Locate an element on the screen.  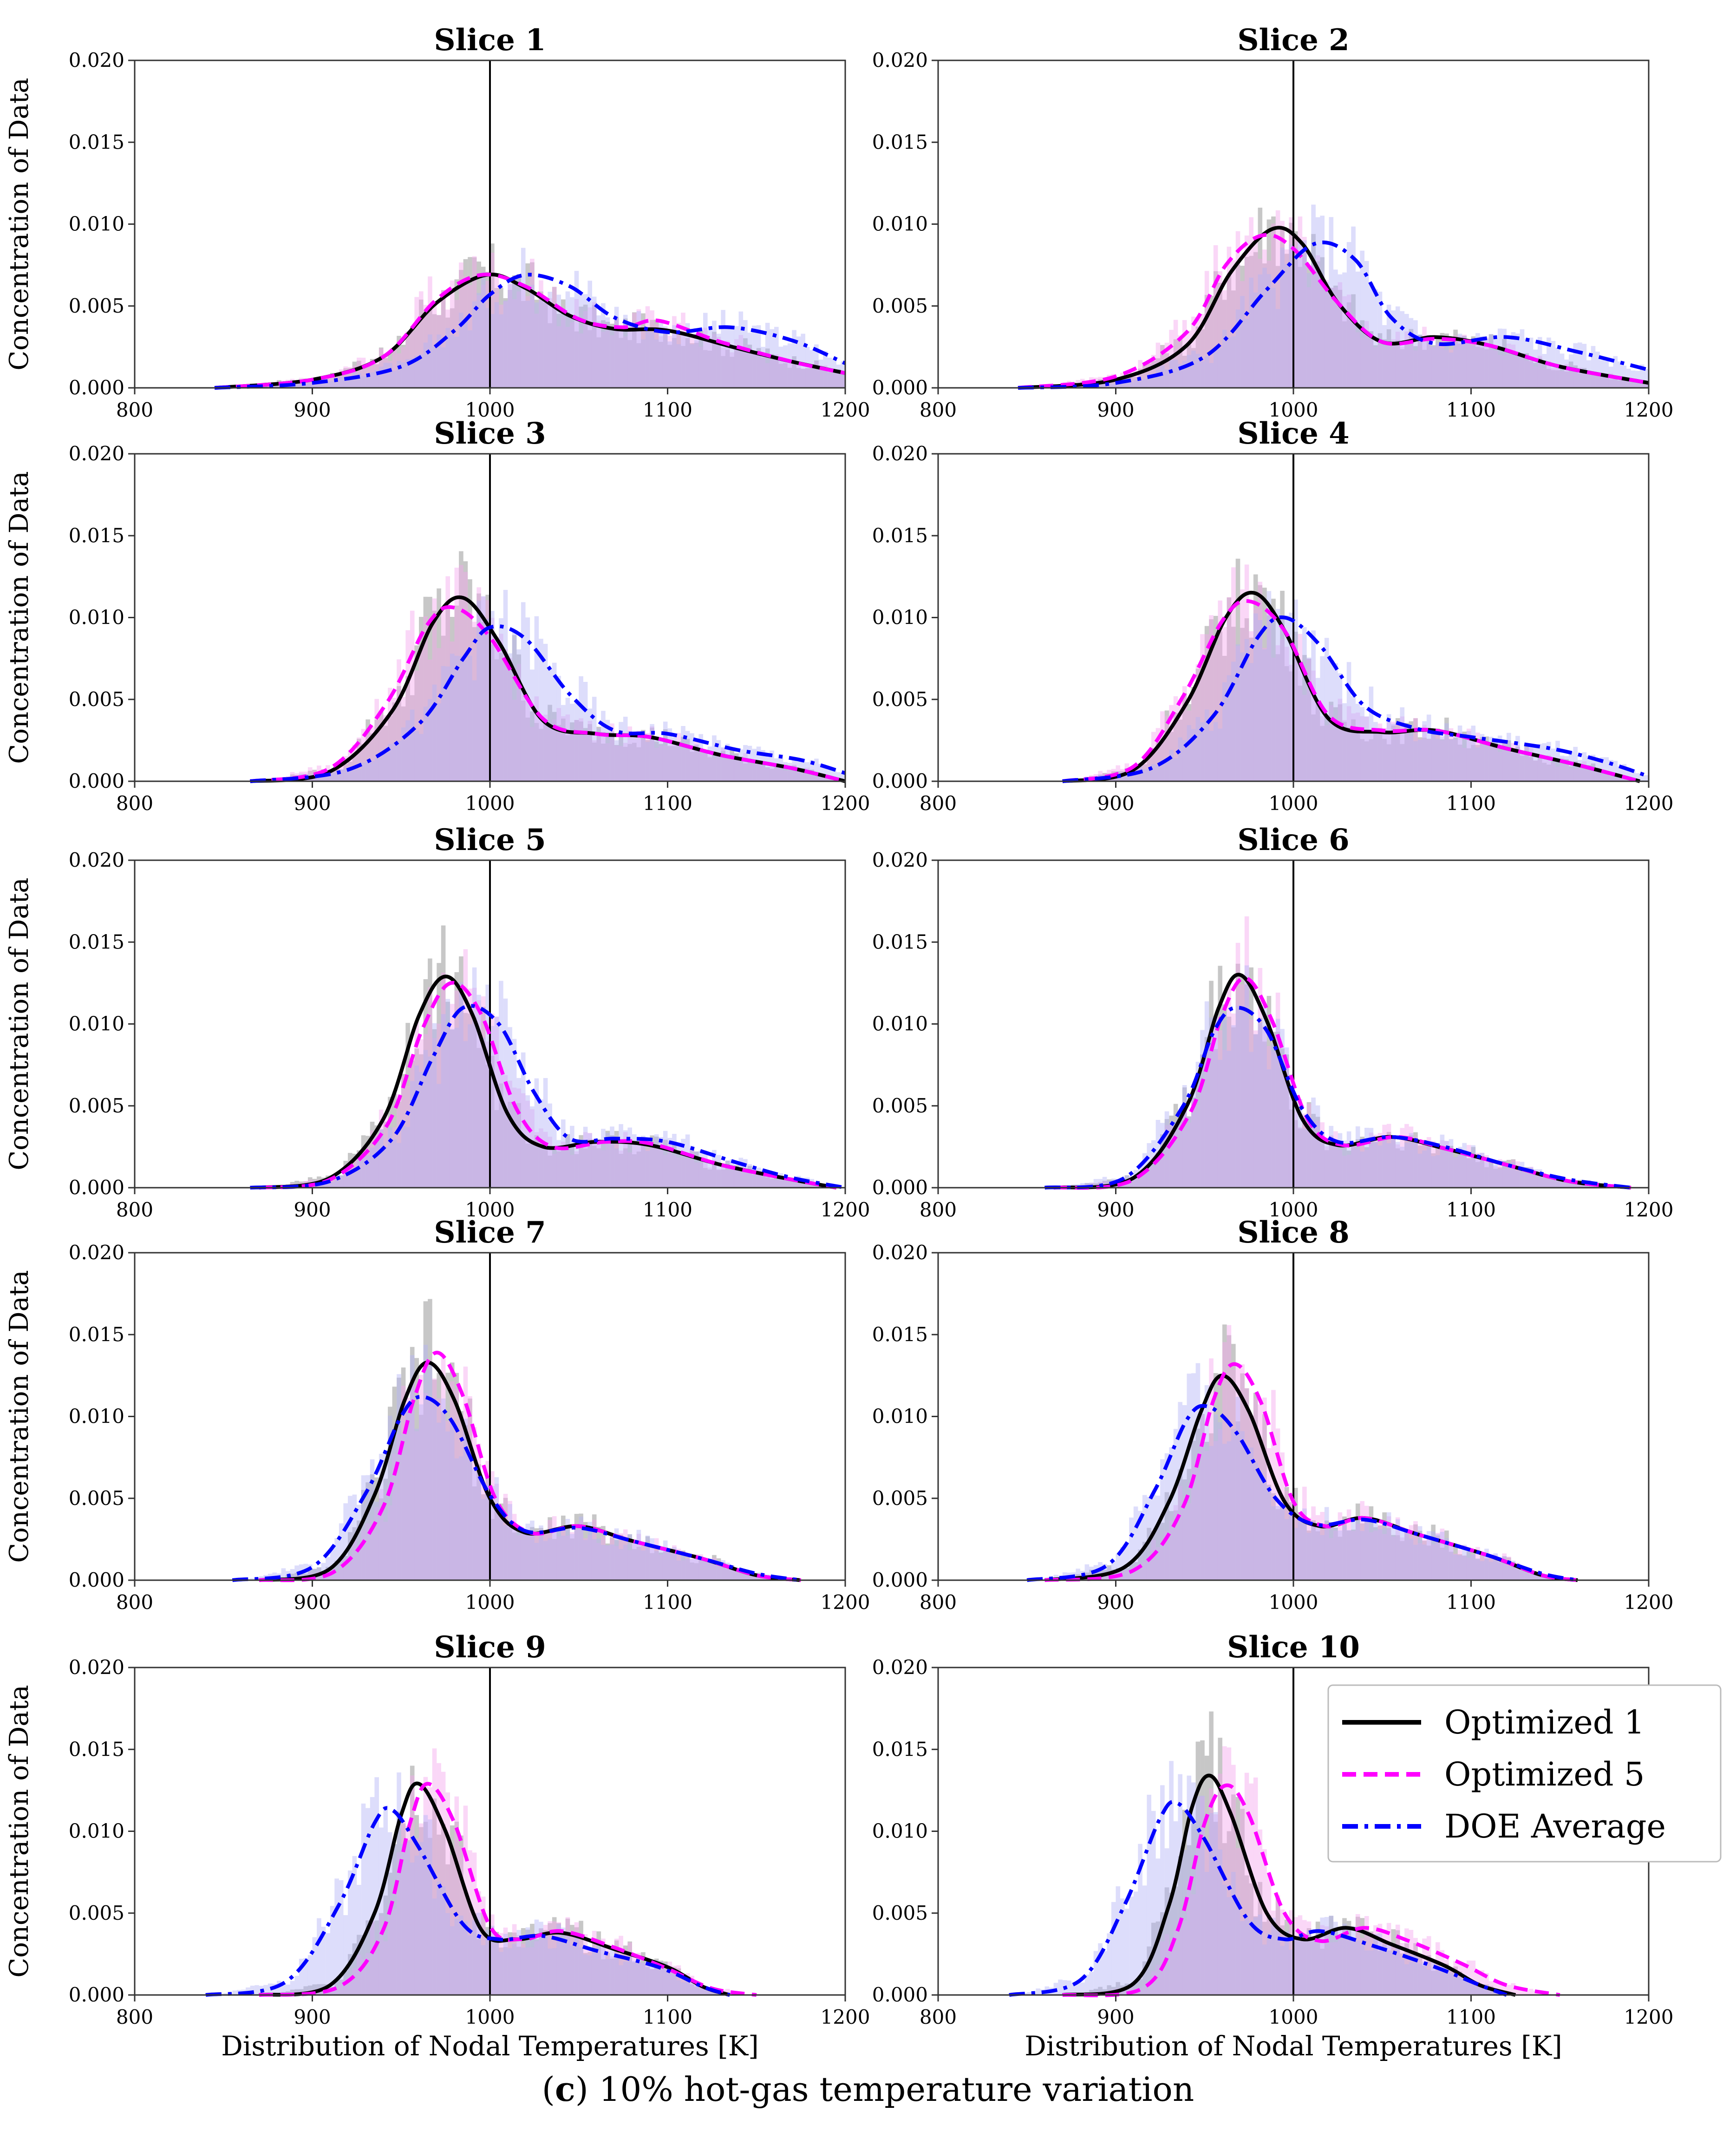
x-tick-label: 900 is located at coordinates (312, 410).